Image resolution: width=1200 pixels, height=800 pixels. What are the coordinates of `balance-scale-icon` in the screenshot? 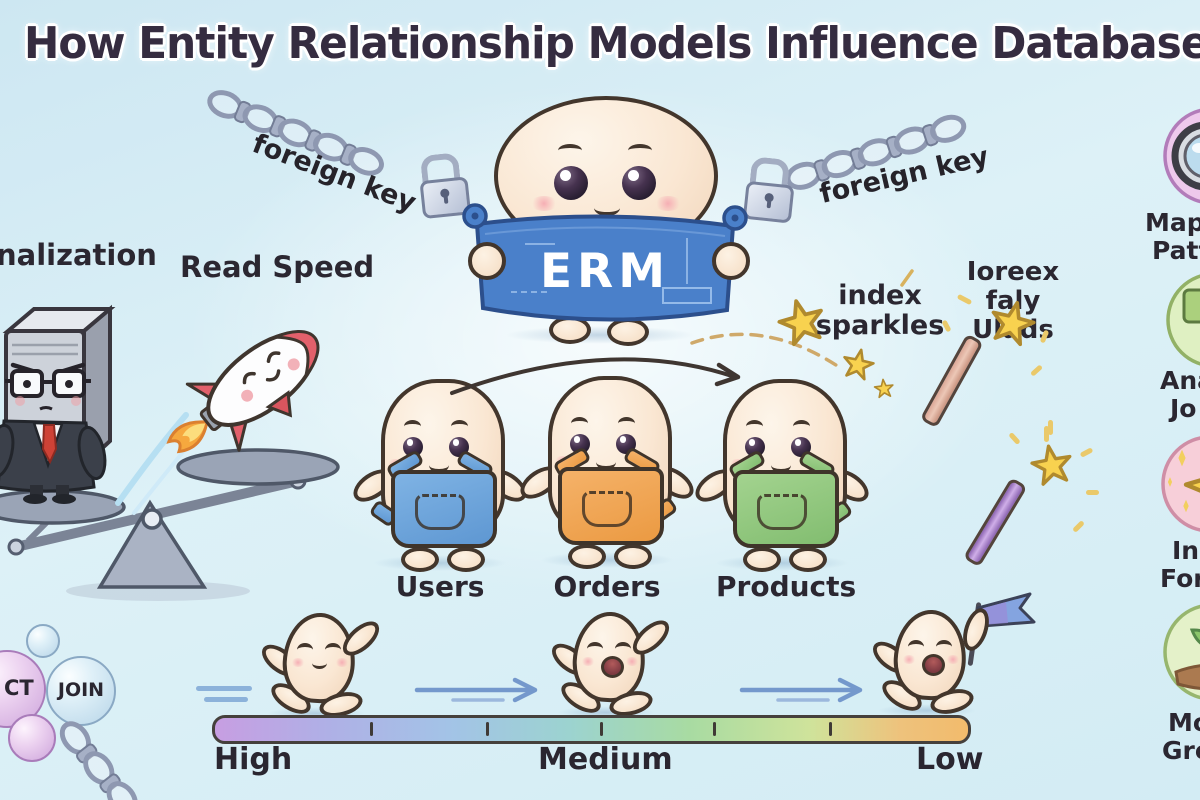 It's located at (170, 452).